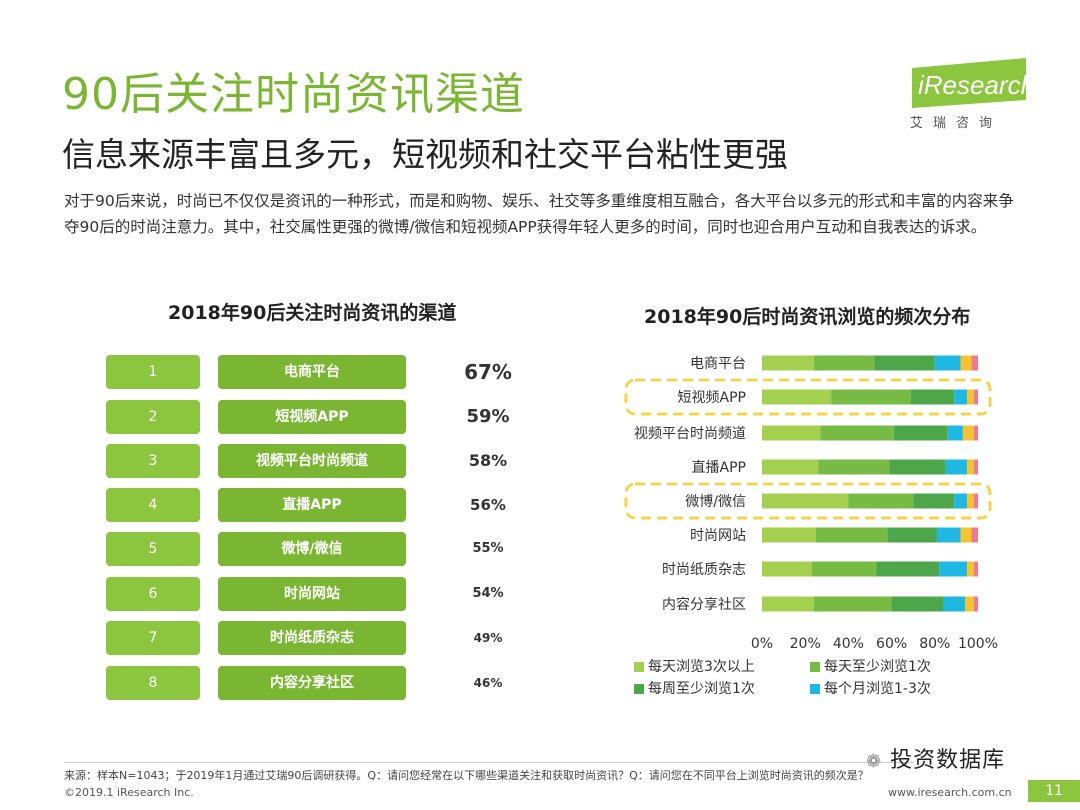 This screenshot has width=1080, height=810. I want to click on rank-channel-label: 视频平台时尚频道, so click(312, 461).